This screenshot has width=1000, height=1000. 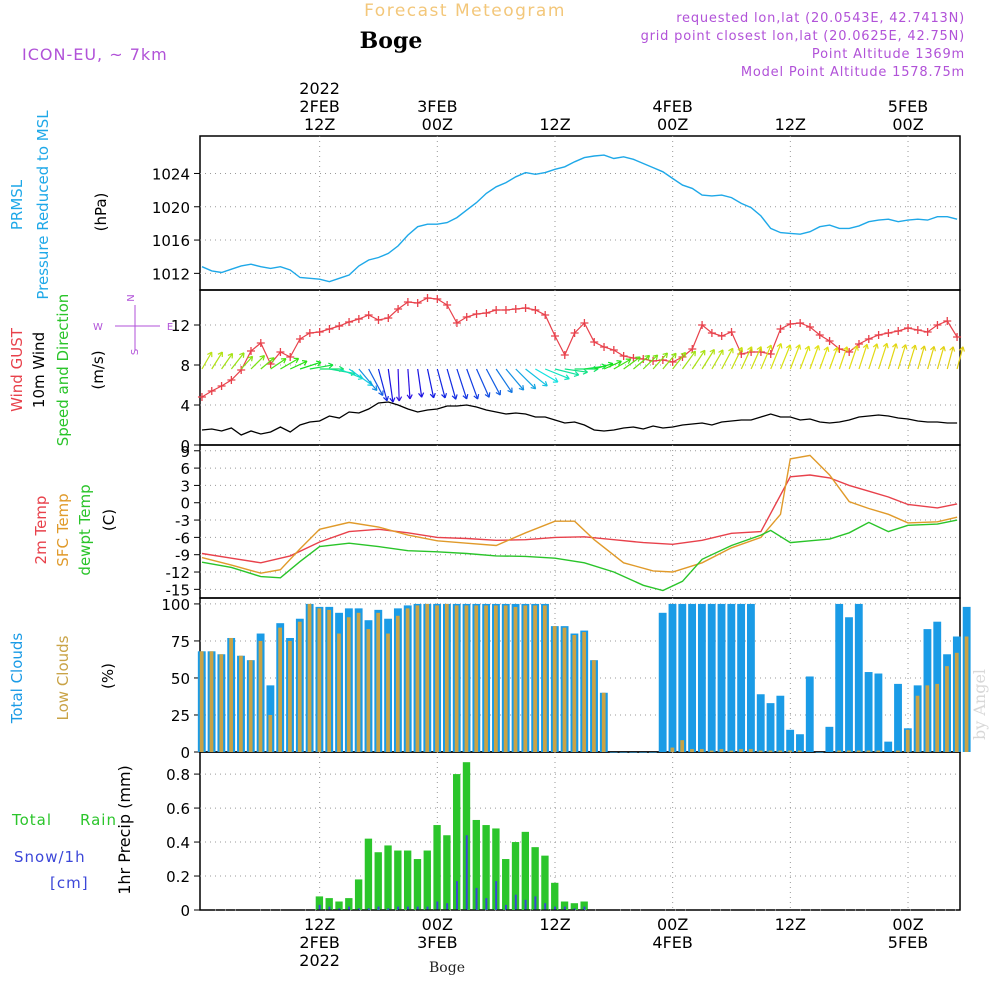 What do you see at coordinates (178, 775) in the screenshot?
I see `y-tick-label: 0.8` at bounding box center [178, 775].